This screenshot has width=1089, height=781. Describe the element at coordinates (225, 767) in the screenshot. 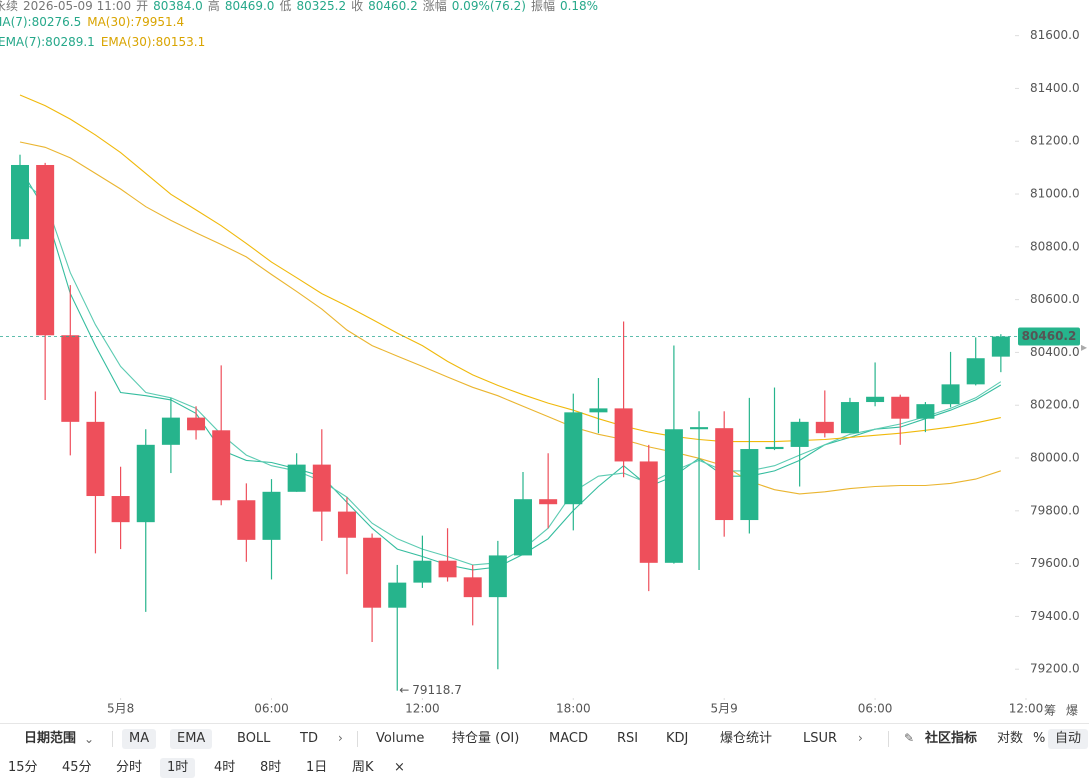

I see `toolbar-button: 4时` at that location.